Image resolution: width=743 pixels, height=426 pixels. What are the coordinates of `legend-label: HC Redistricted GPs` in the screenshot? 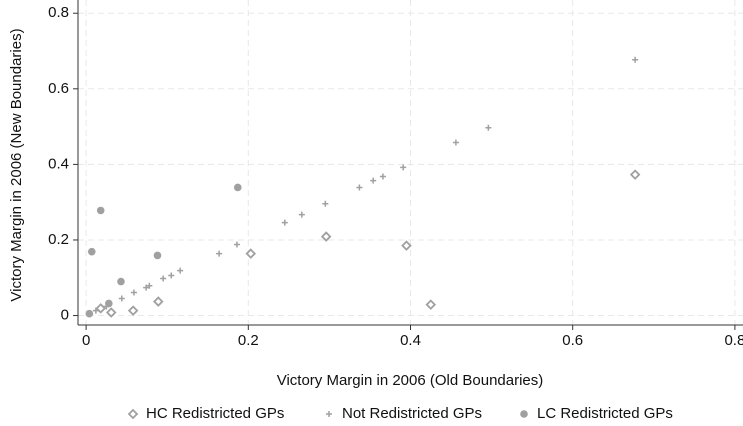 It's located at (215, 413).